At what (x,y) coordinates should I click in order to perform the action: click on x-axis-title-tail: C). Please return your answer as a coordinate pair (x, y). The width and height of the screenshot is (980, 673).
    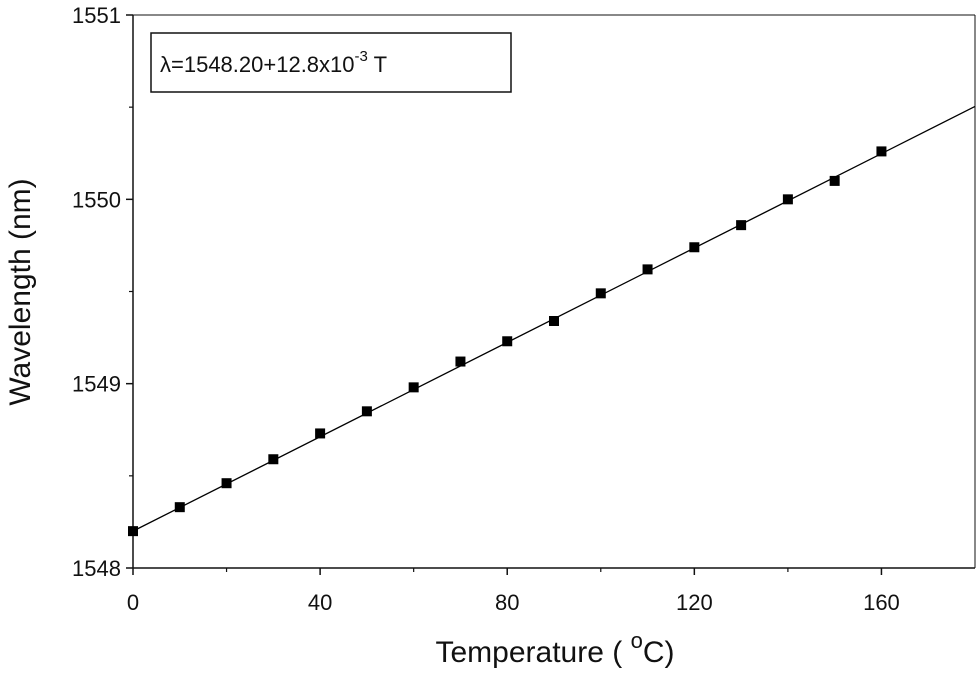
    Looking at the image, I should click on (659, 652).